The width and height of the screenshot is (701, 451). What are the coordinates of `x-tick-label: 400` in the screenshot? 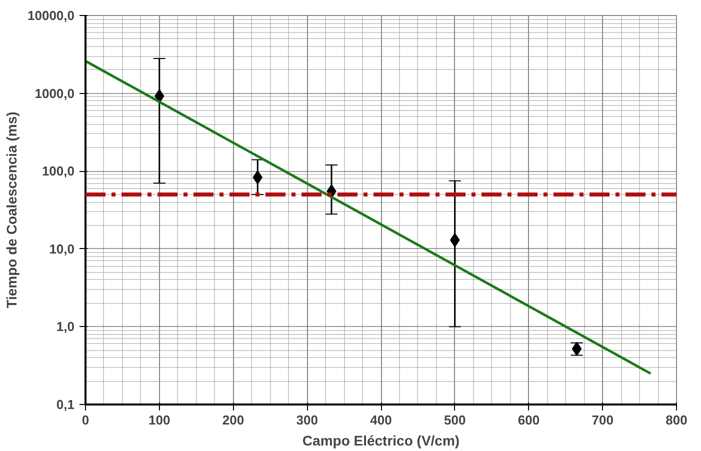 It's located at (381, 420).